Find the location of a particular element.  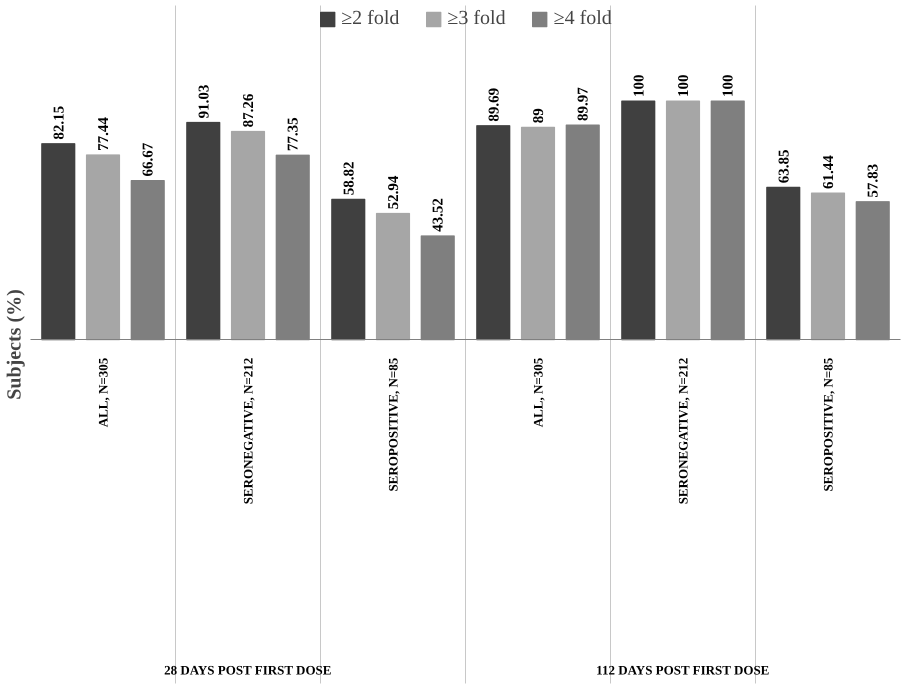

legend-label: ≥3 fold is located at coordinates (476, 18).